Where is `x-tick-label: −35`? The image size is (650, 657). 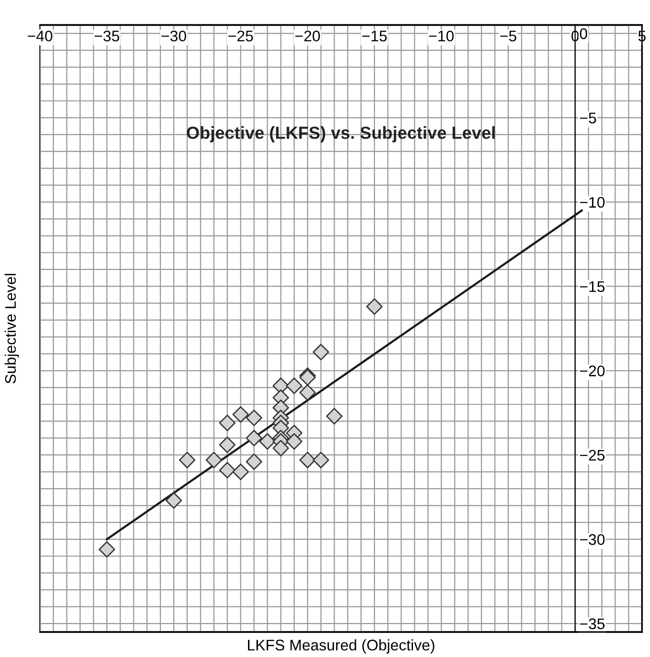 x-tick-label: −35 is located at coordinates (107, 36).